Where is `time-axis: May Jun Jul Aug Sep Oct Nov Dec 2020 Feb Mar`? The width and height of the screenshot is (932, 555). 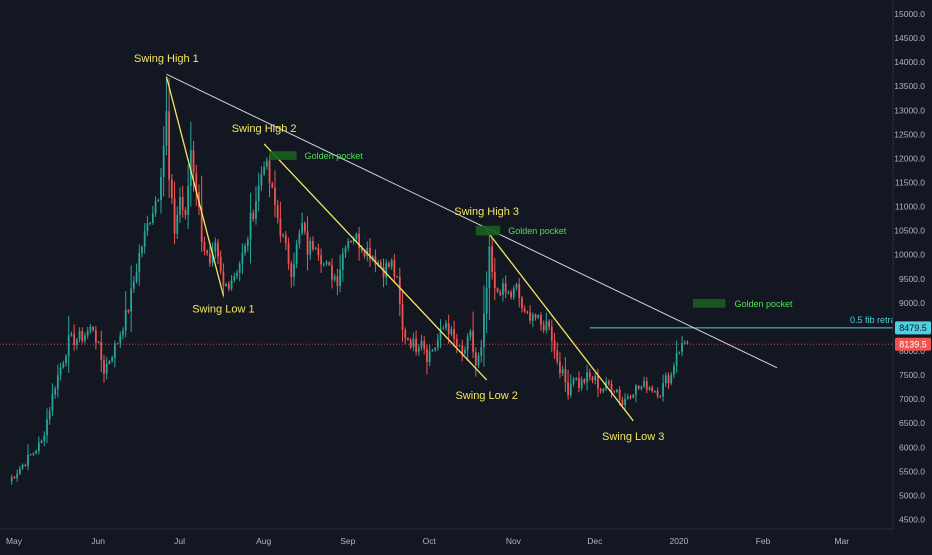 time-axis: May Jun Jul Aug Sep Oct Nov Dec 2020 Feb Mar is located at coordinates (427, 541).